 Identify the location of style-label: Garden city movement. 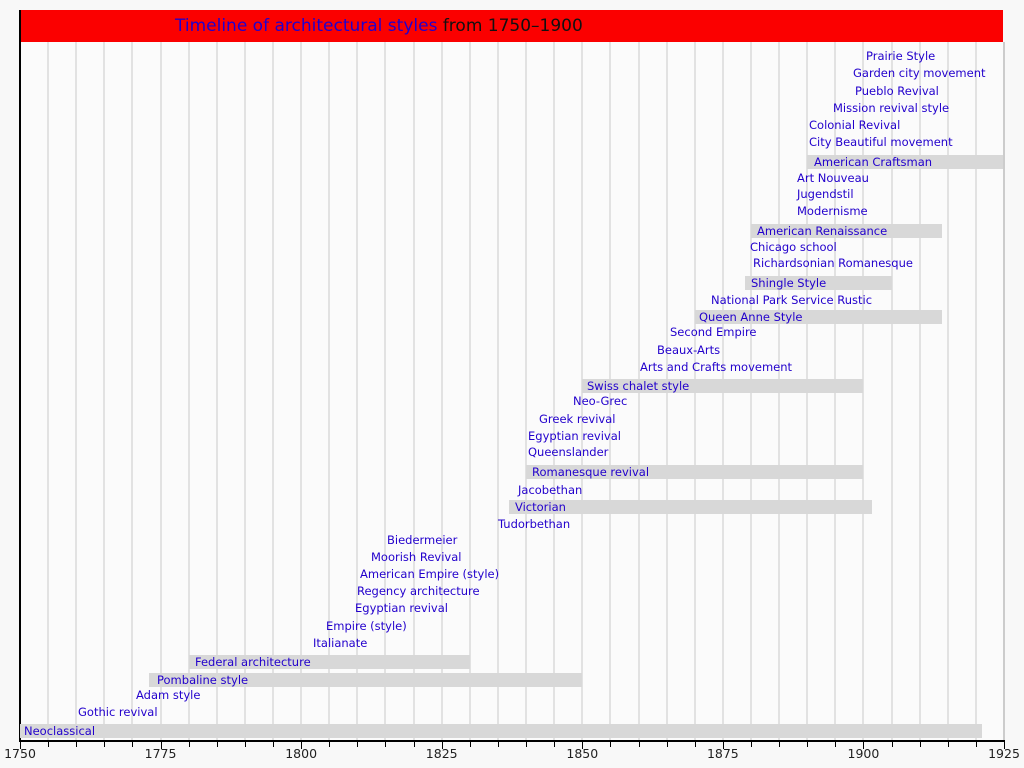
(919, 73).